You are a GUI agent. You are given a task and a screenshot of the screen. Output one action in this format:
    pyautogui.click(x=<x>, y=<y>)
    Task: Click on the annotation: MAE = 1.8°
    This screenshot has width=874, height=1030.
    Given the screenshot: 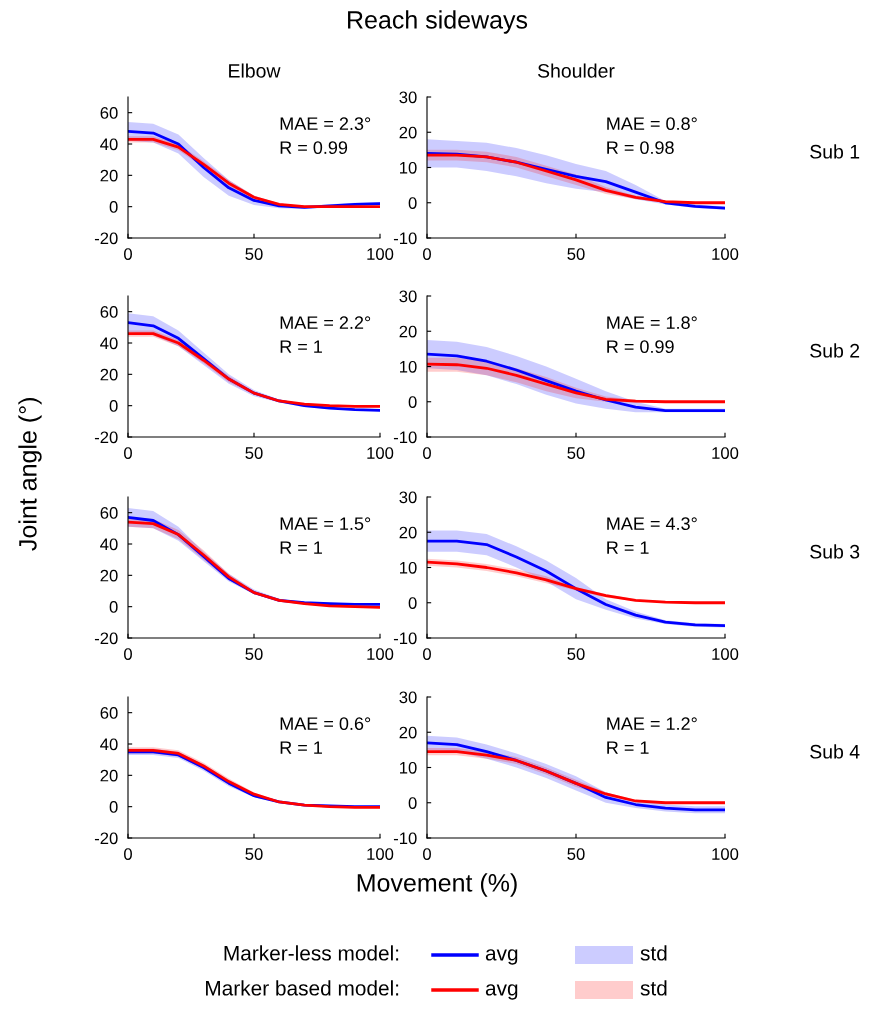 What is the action you would take?
    pyautogui.click(x=652, y=323)
    